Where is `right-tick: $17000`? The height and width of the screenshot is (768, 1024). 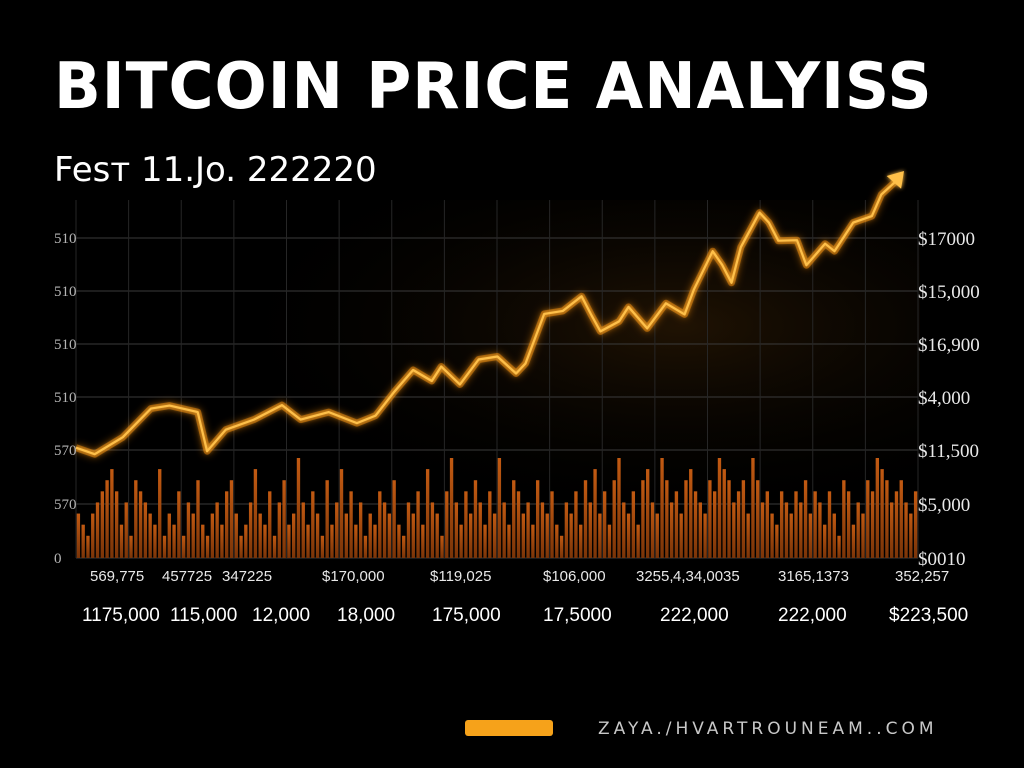
right-tick: $17000 is located at coordinates (946, 239).